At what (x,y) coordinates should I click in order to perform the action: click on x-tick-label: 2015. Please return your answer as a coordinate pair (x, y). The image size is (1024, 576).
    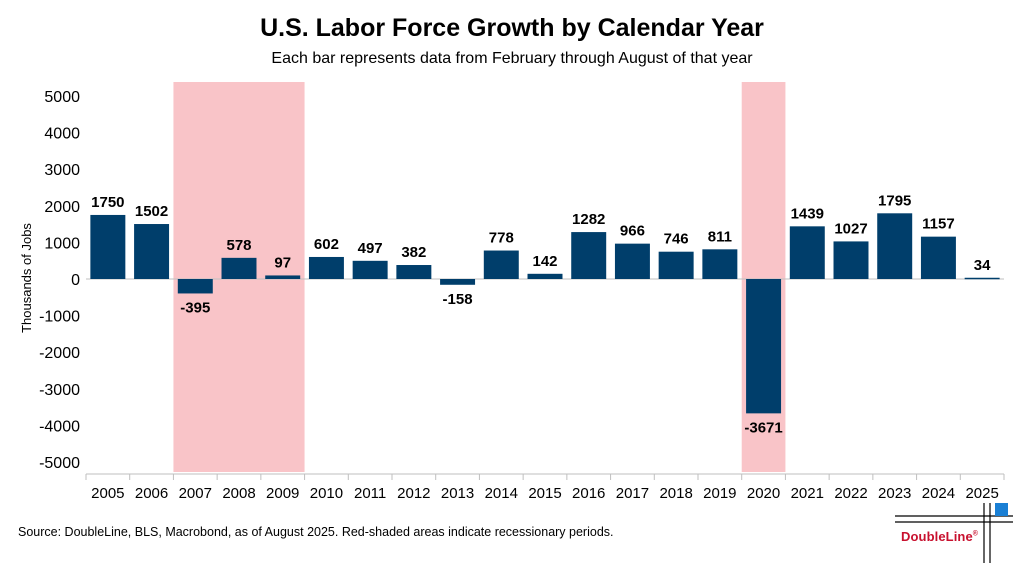
    Looking at the image, I should click on (544, 493).